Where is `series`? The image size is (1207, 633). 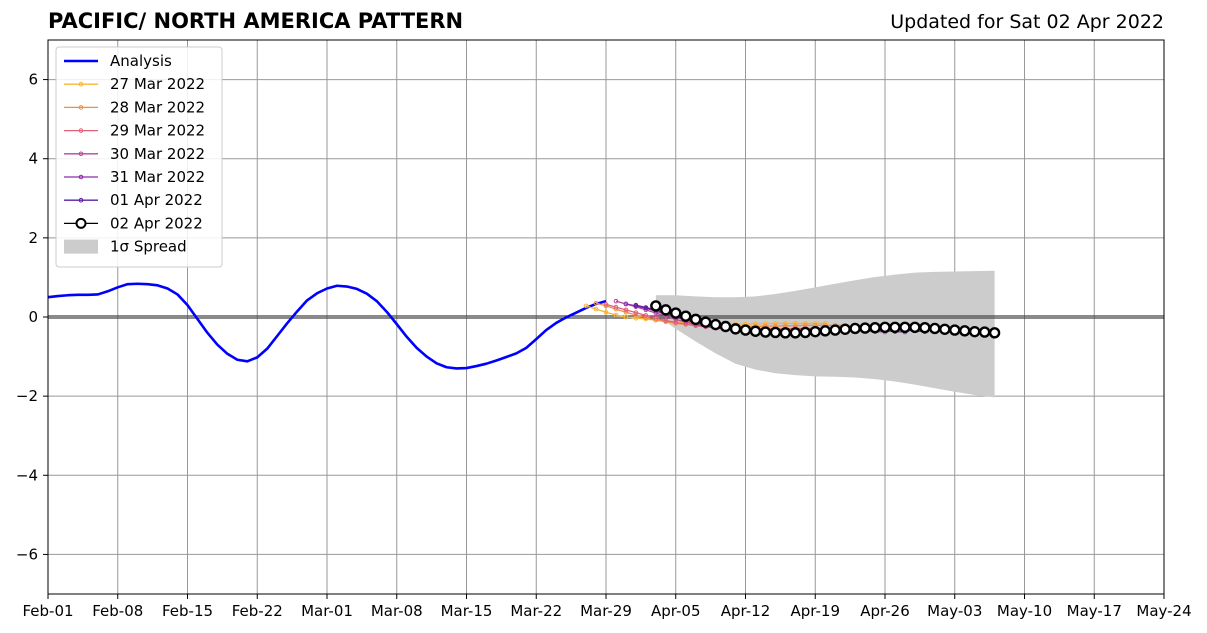
series is located at coordinates (524, 326).